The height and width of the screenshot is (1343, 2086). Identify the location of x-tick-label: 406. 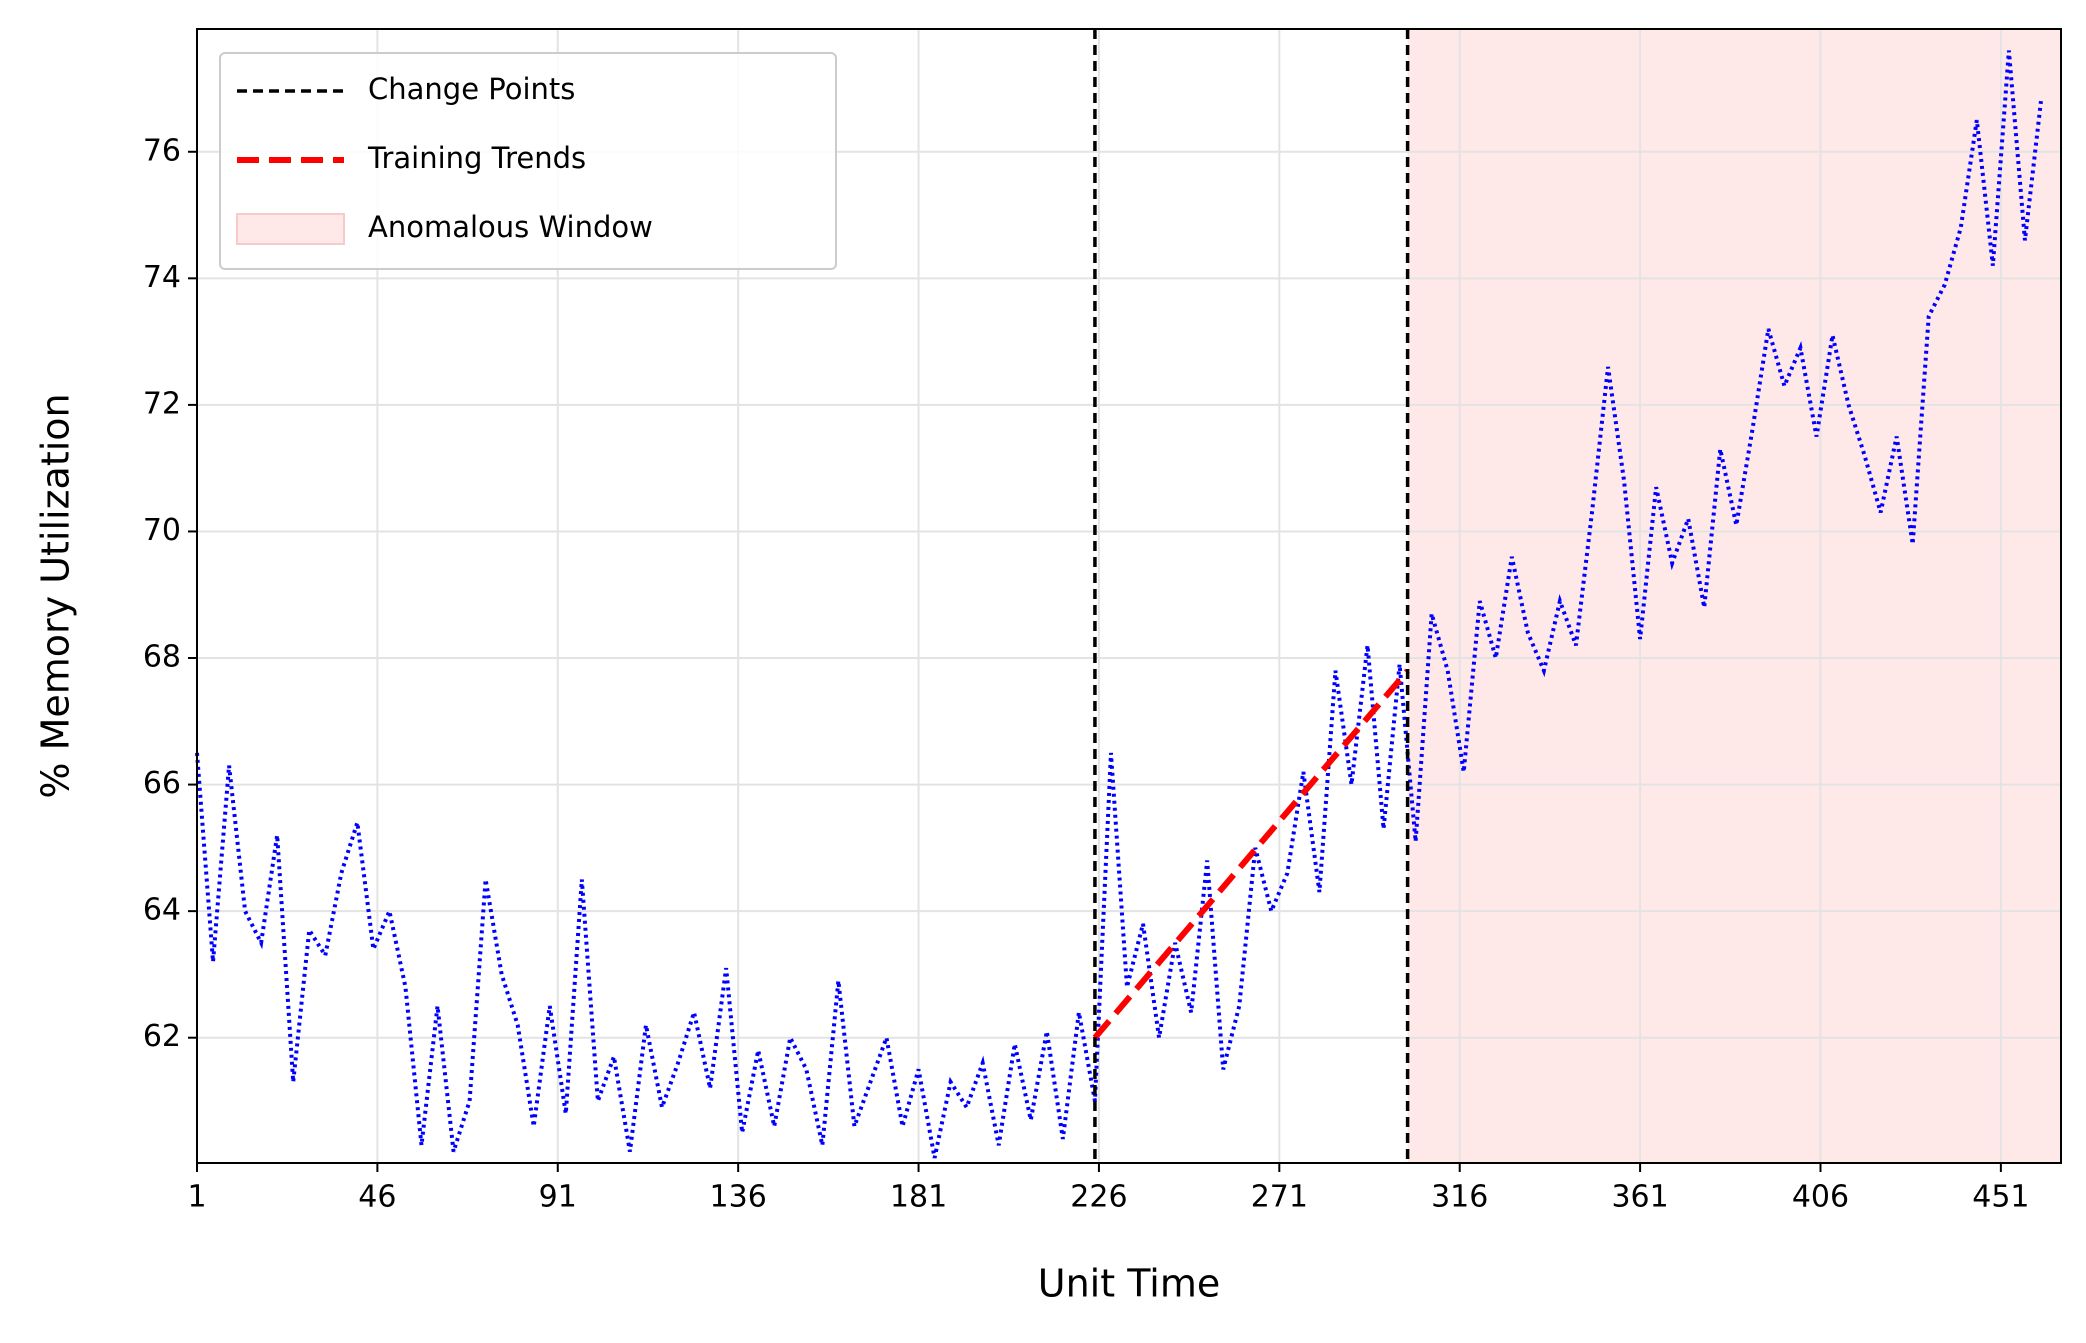
(1820, 1197).